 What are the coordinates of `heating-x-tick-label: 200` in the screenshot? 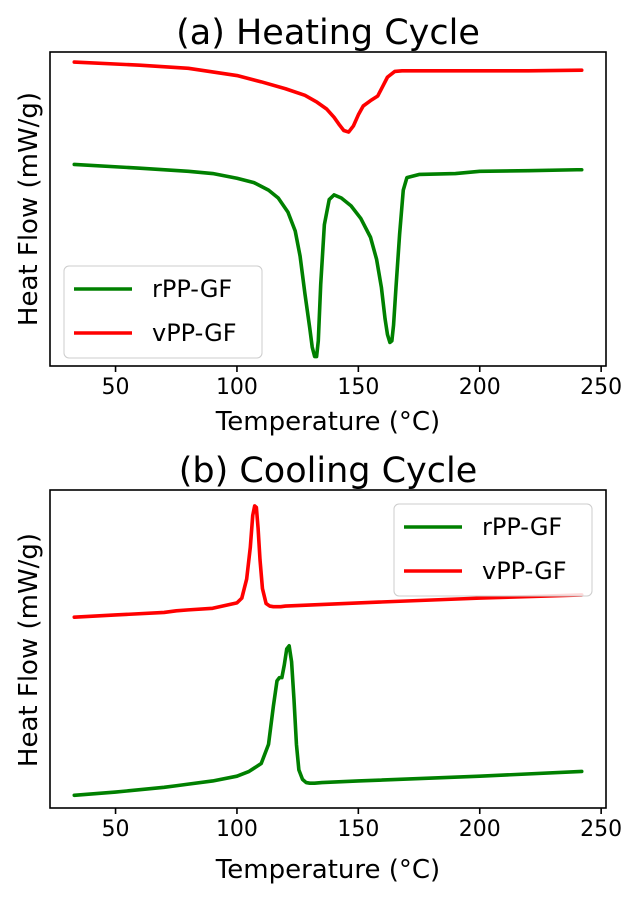 It's located at (480, 387).